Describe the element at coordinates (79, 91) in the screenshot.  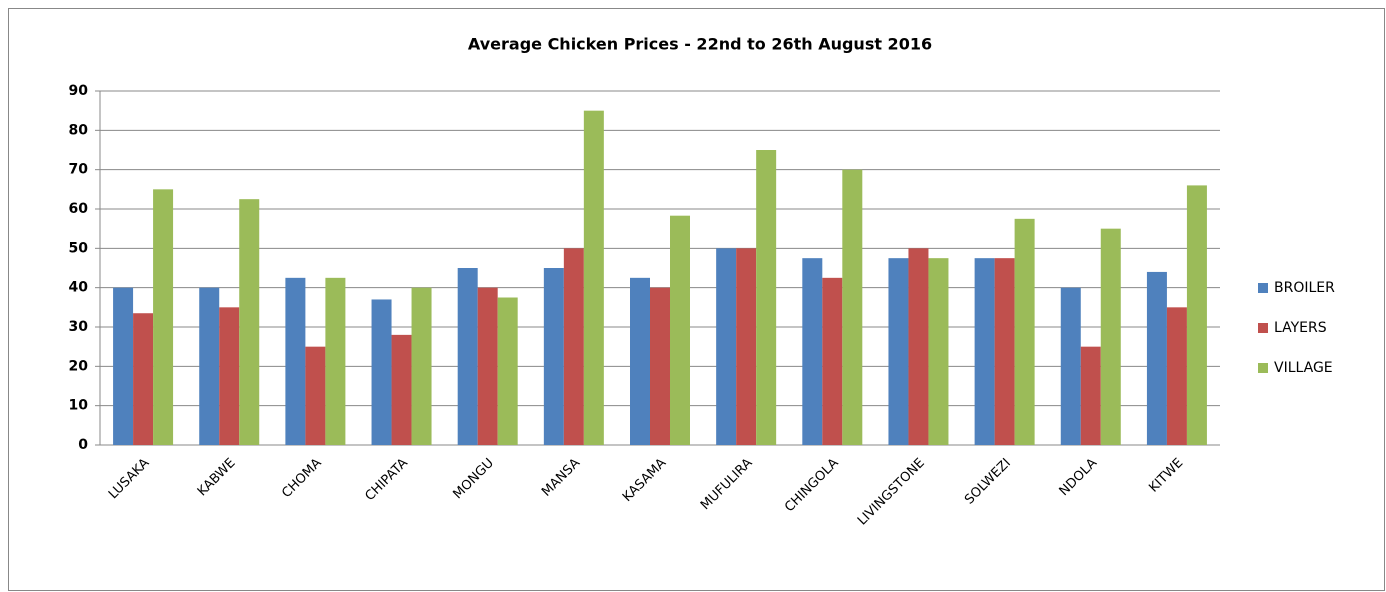
I see `y-tick-label: 90` at that location.